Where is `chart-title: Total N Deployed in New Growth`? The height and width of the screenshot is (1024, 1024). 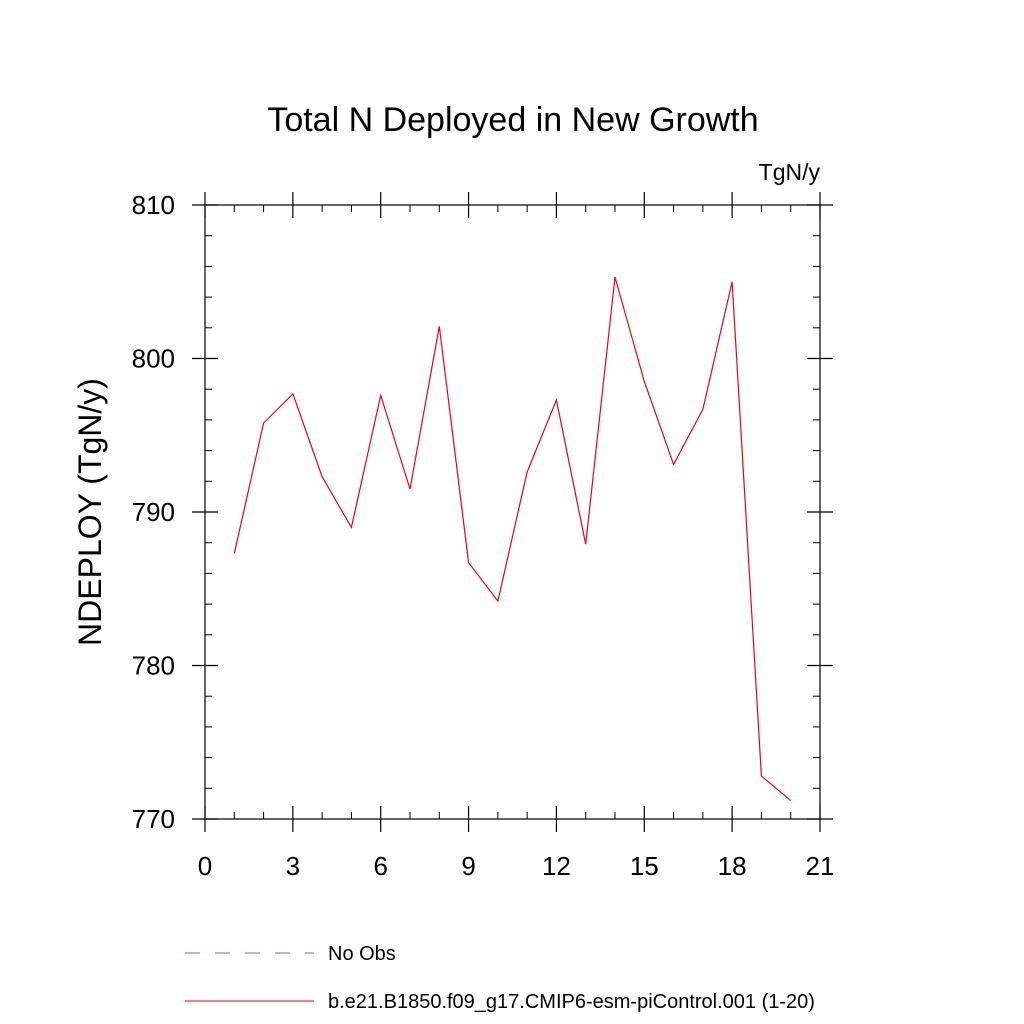
chart-title: Total N Deployed in New Growth is located at coordinates (512, 120).